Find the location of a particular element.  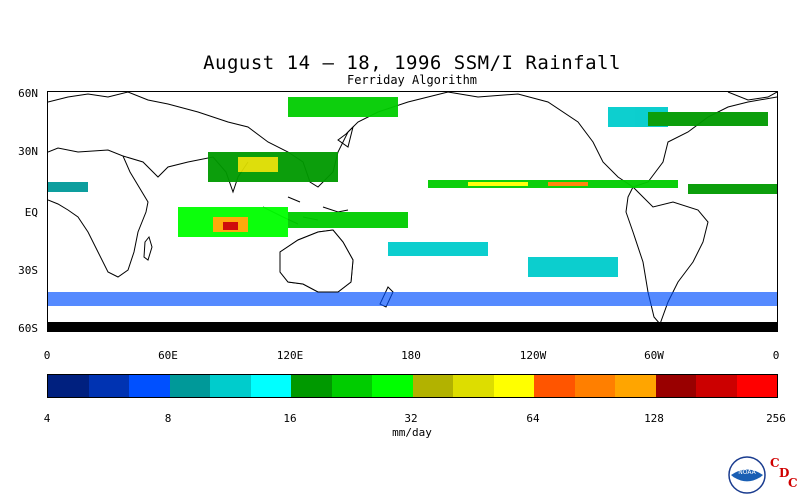

rain-indian-peak is located at coordinates (230, 226).